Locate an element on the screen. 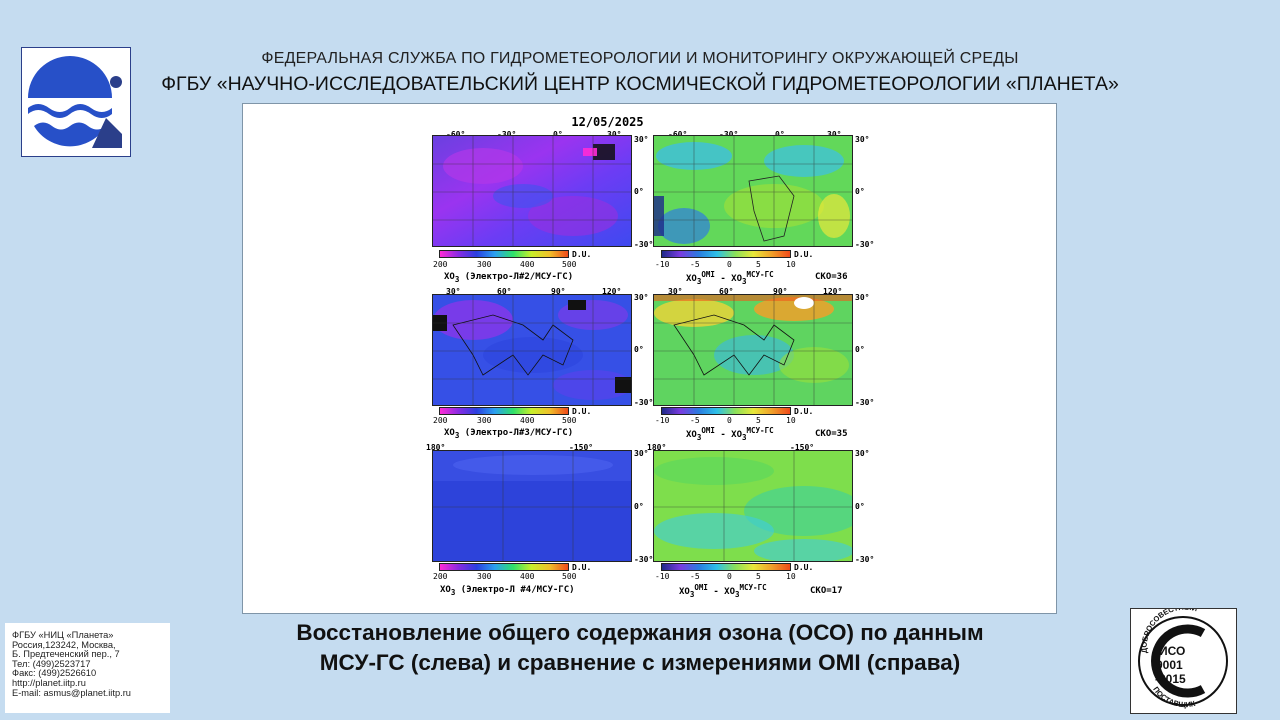  iso-line1: ИСО is located at coordinates (1172, 651).